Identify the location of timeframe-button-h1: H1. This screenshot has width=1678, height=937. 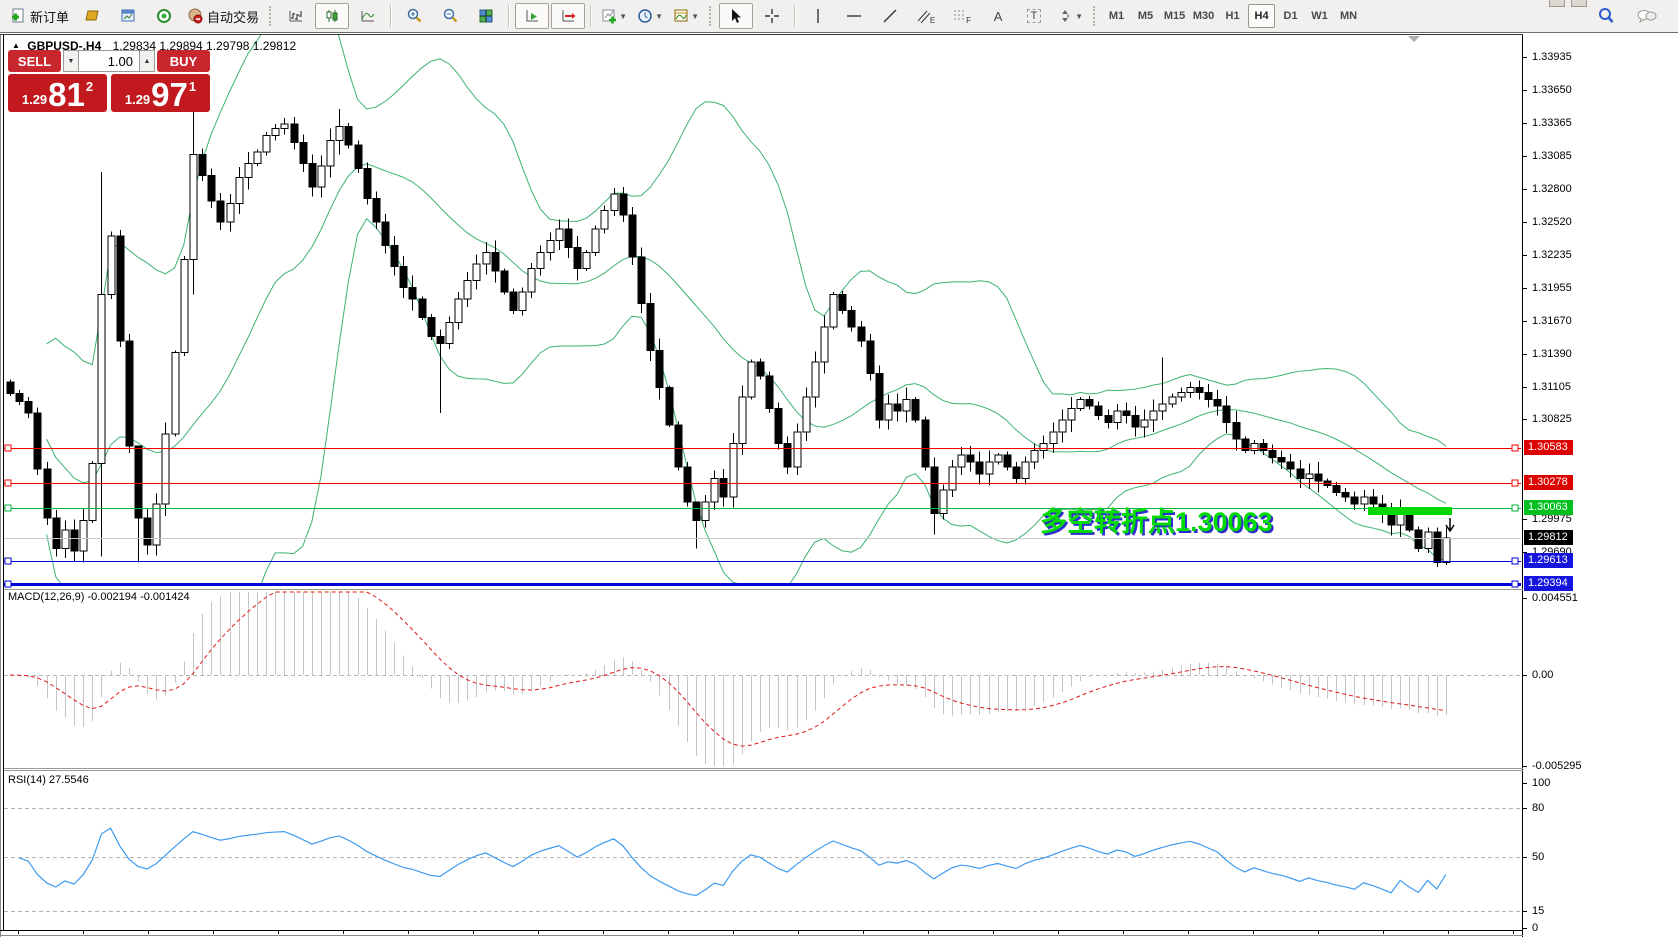
(1232, 16).